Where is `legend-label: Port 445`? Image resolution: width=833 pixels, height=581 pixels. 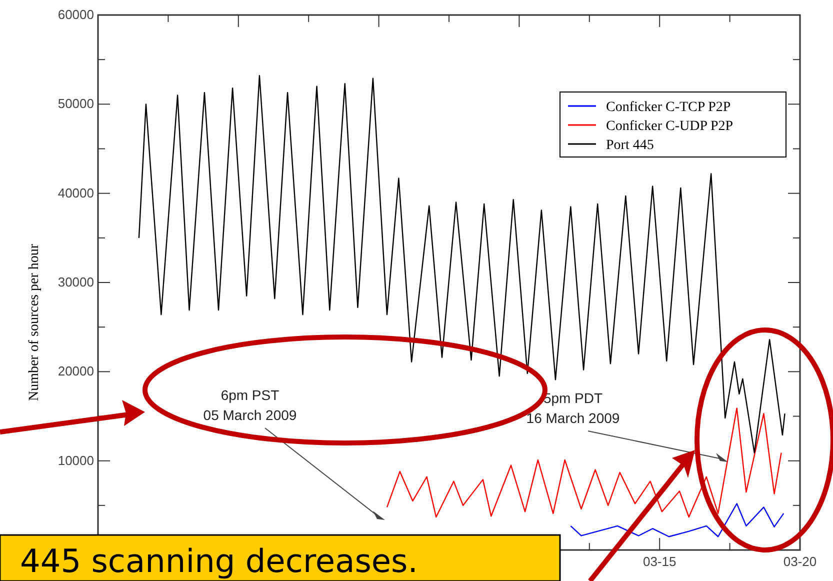 legend-label: Port 445 is located at coordinates (630, 145).